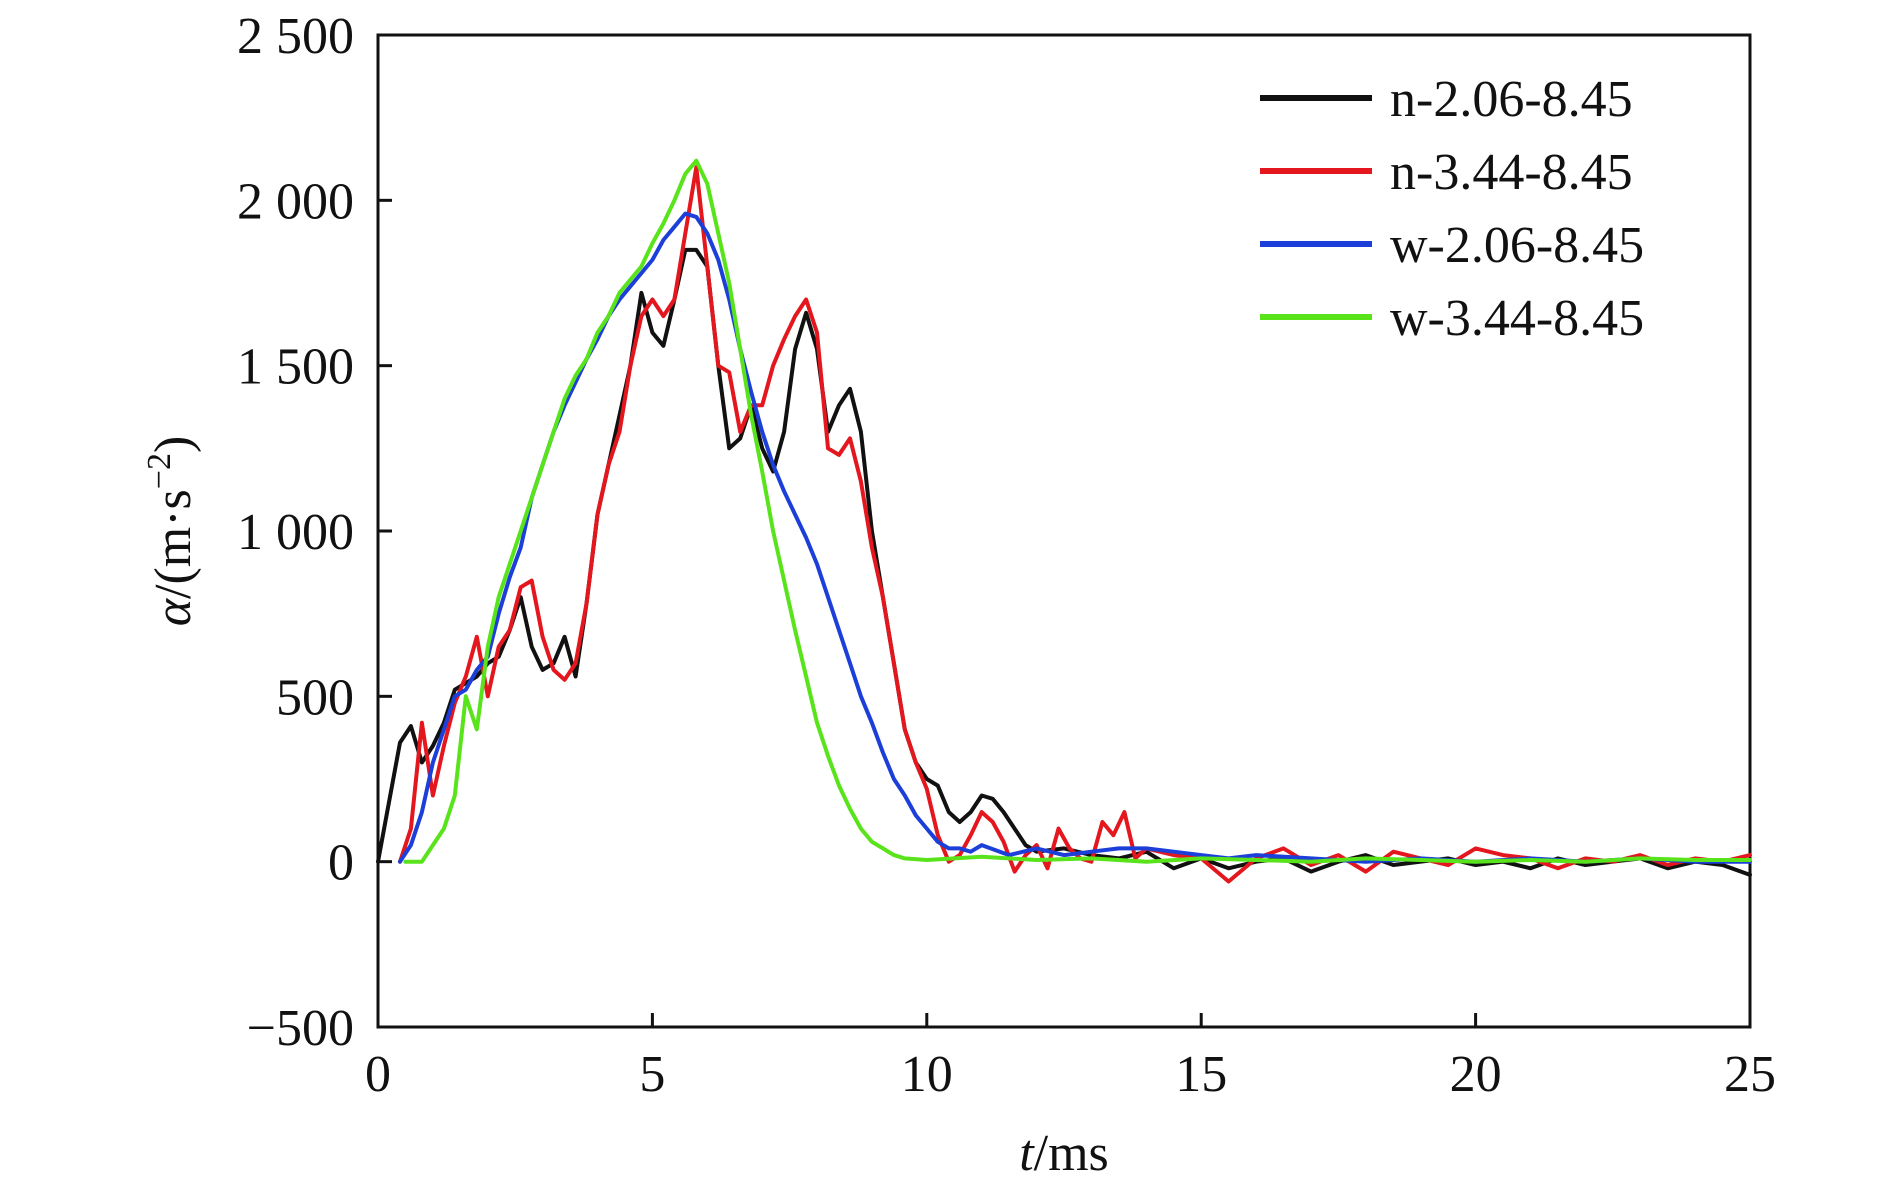 The width and height of the screenshot is (1890, 1193). Describe the element at coordinates (1476, 1074) in the screenshot. I see `x-tick-label: 20` at that location.